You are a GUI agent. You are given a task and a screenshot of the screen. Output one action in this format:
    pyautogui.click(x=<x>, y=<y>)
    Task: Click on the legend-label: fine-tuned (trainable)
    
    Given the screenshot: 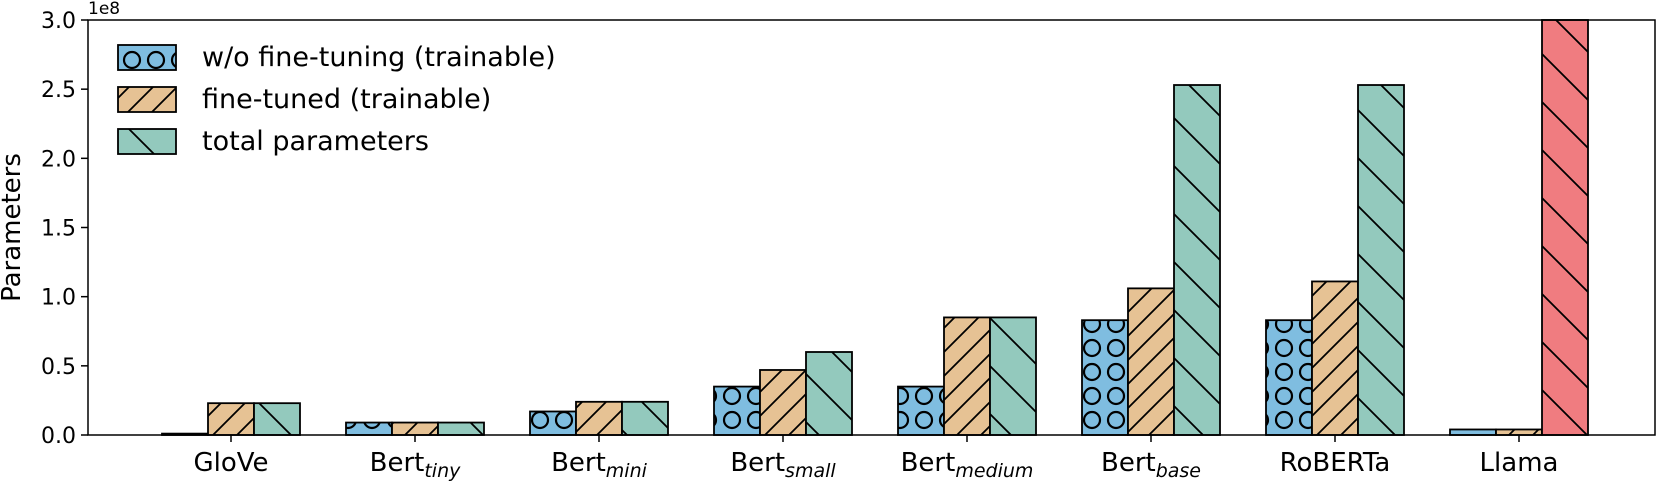 What is the action you would take?
    pyautogui.click(x=346, y=99)
    